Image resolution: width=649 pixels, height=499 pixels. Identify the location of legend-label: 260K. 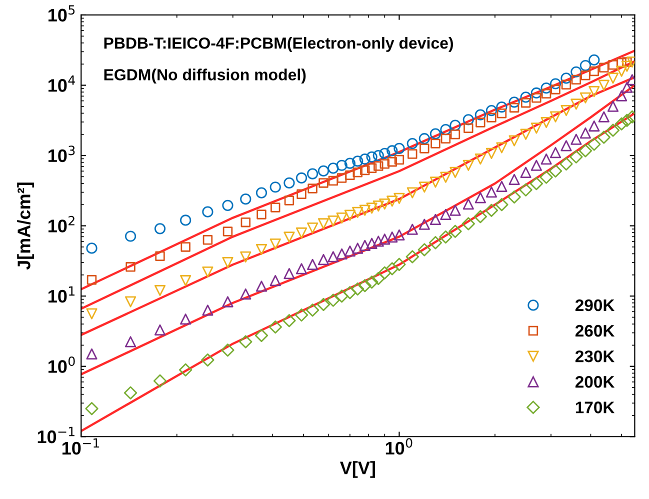
(595, 330).